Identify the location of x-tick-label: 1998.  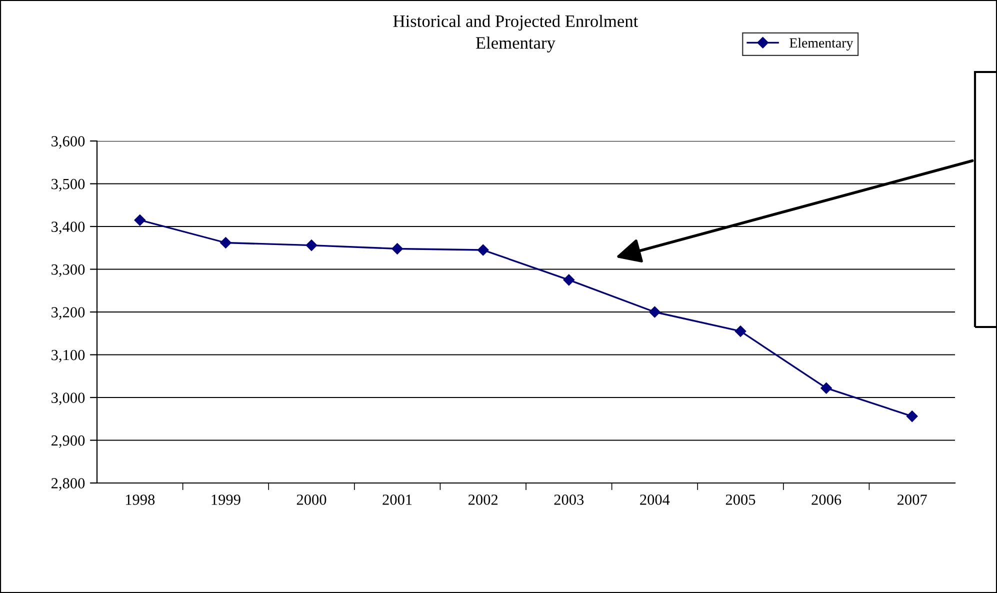
(140, 499).